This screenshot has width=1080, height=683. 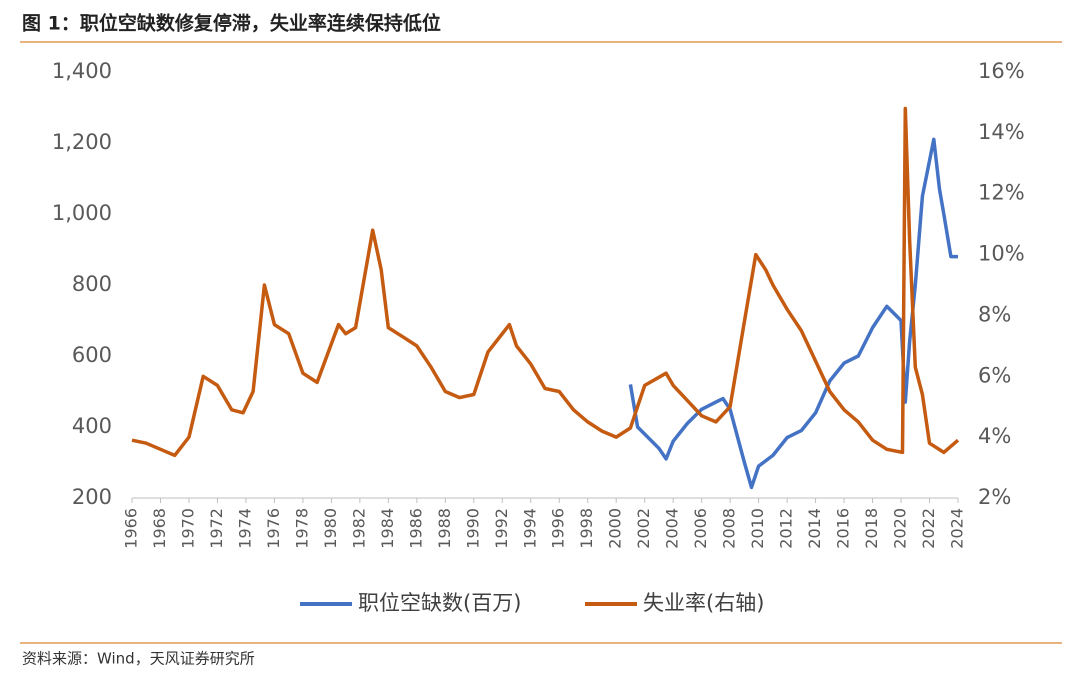 I want to click on x-tick-label: 1998, so click(x=586, y=528).